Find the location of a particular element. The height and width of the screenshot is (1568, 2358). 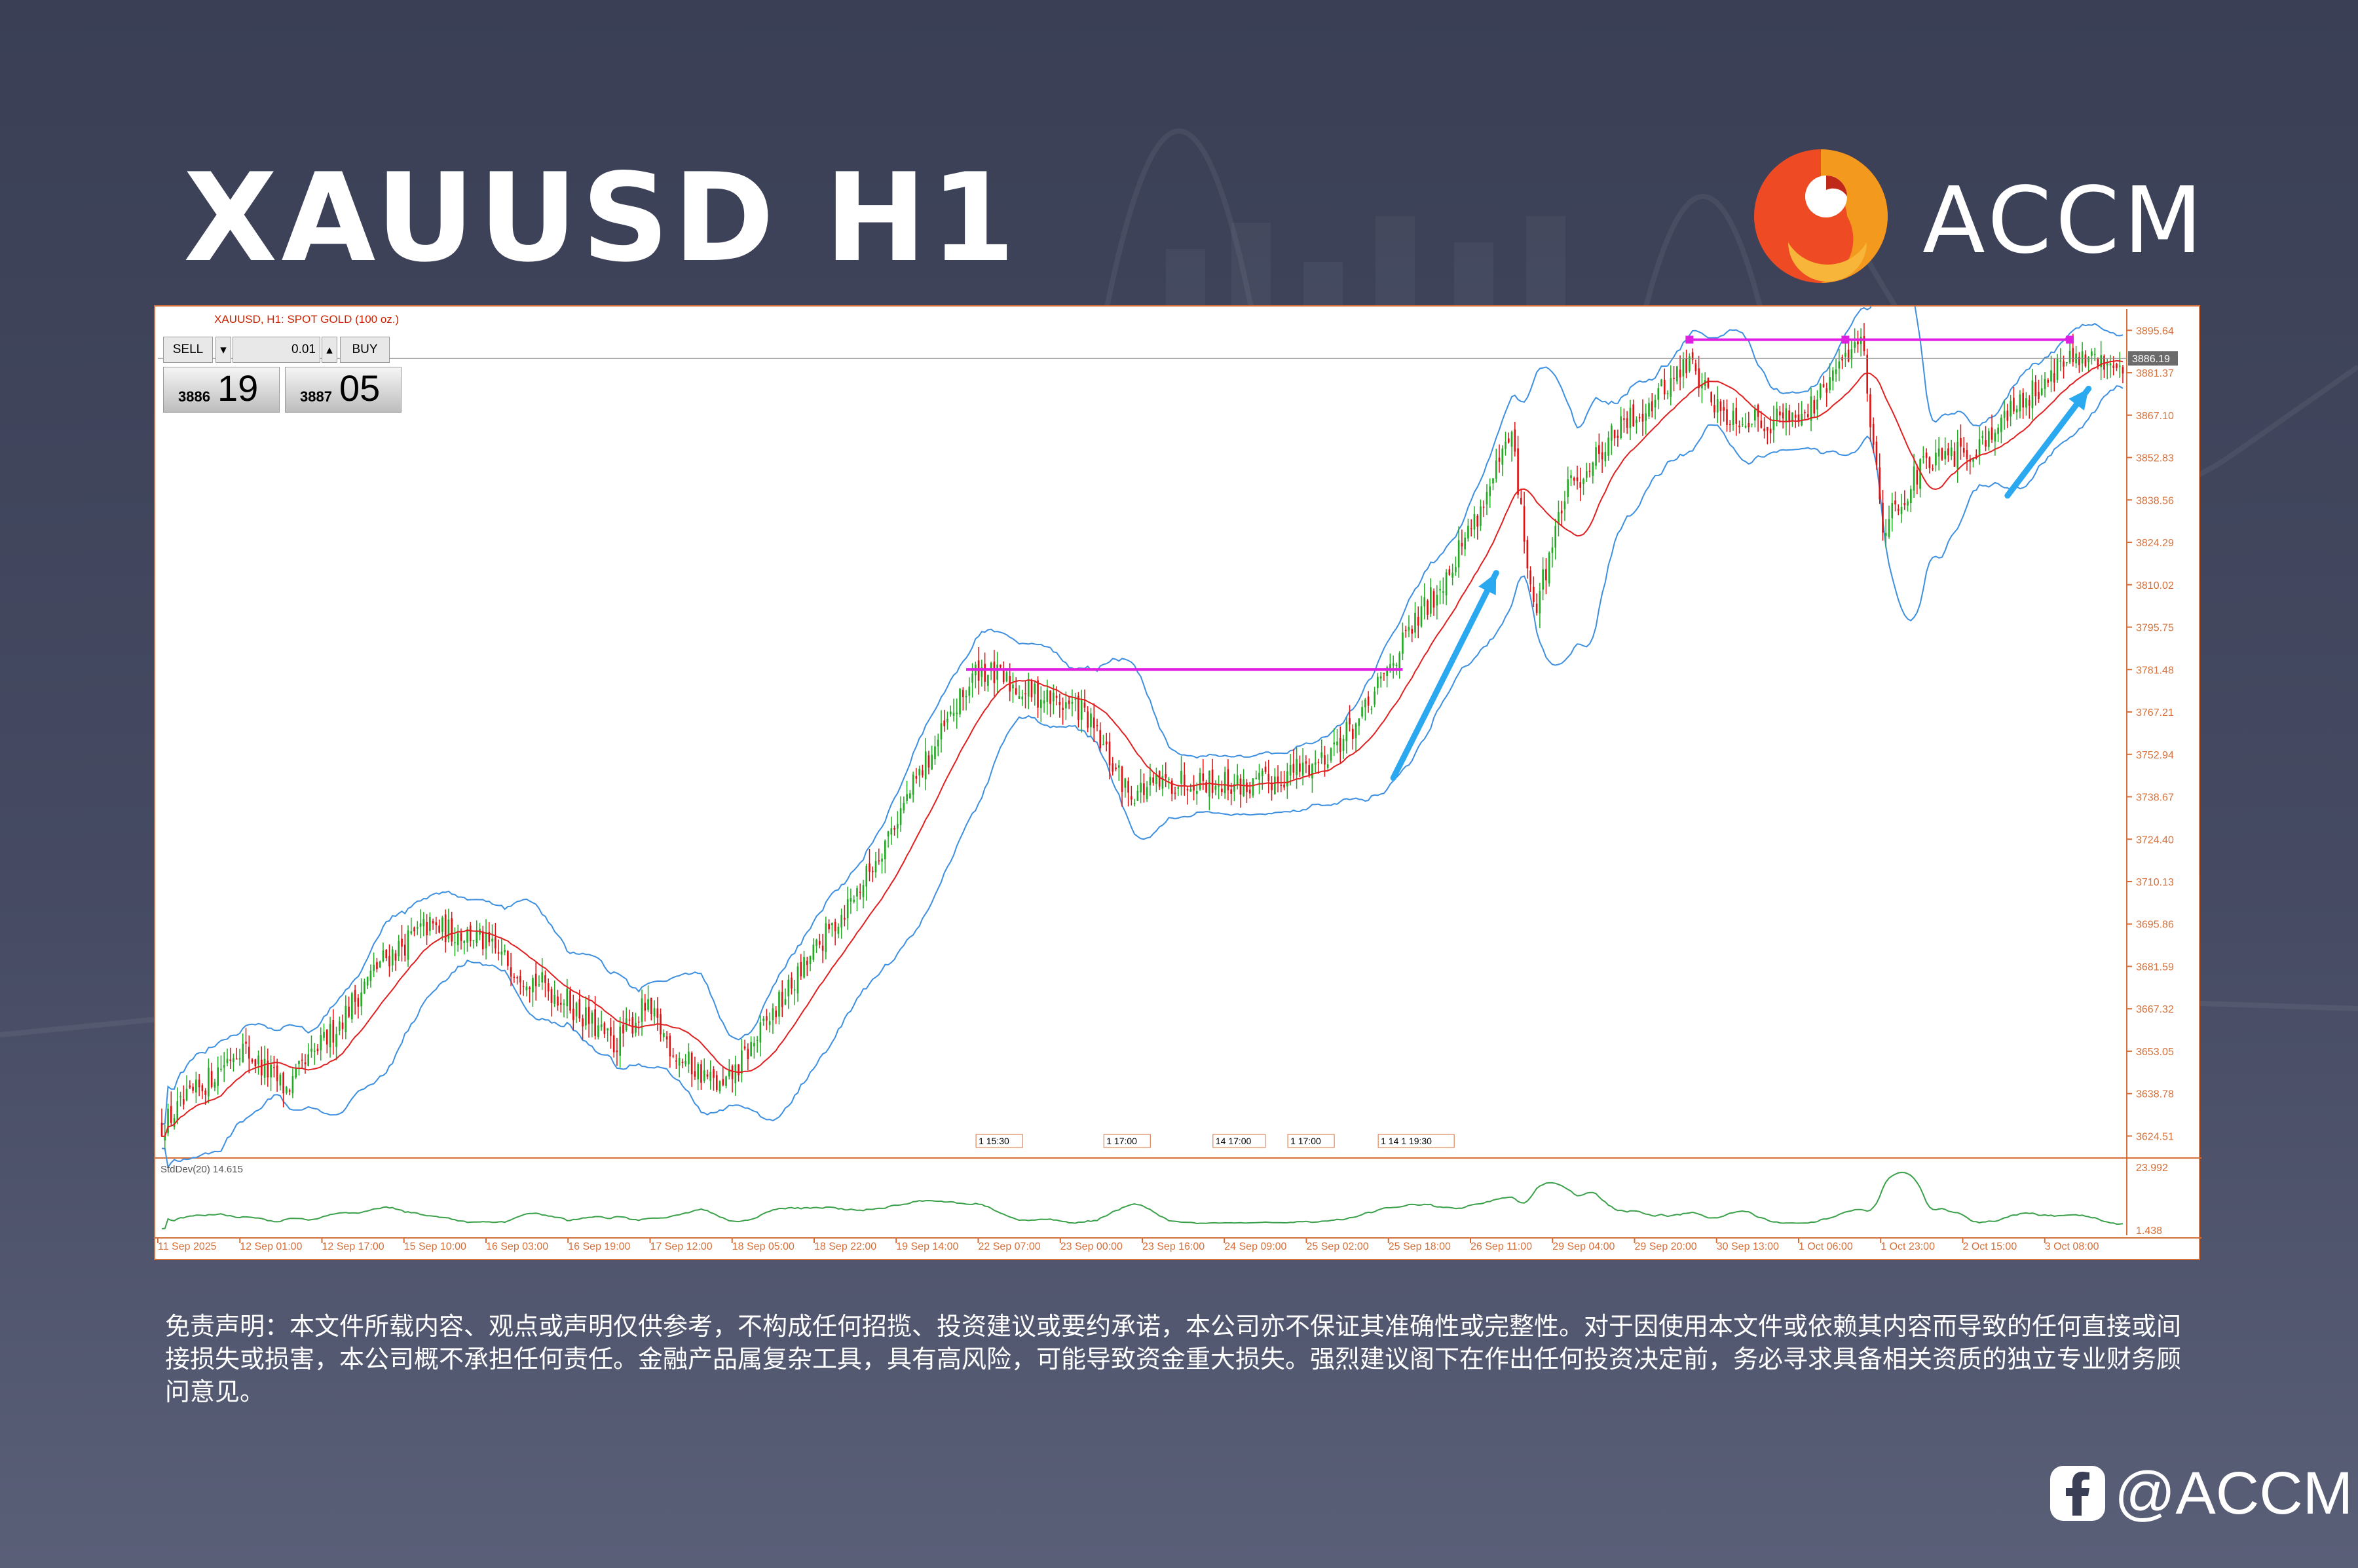

event-marker-box is located at coordinates (1416, 1141).